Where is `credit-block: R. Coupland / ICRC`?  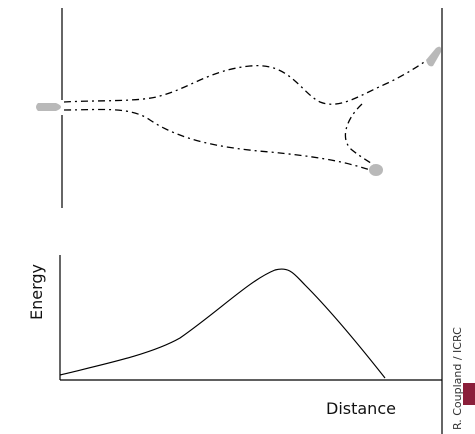
credit-block: R. Coupland / ICRC is located at coordinates (463, 378).